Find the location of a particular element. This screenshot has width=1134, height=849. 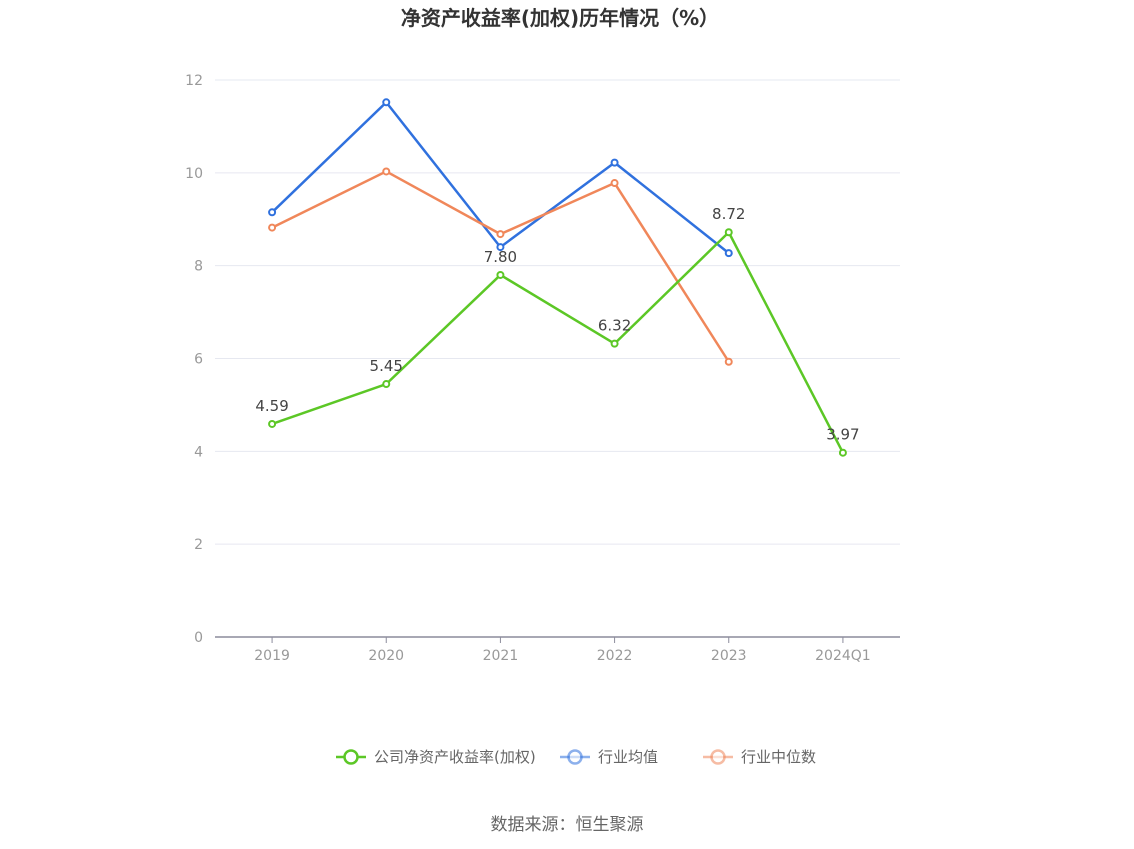

x-tick-label: 2022 is located at coordinates (615, 656).